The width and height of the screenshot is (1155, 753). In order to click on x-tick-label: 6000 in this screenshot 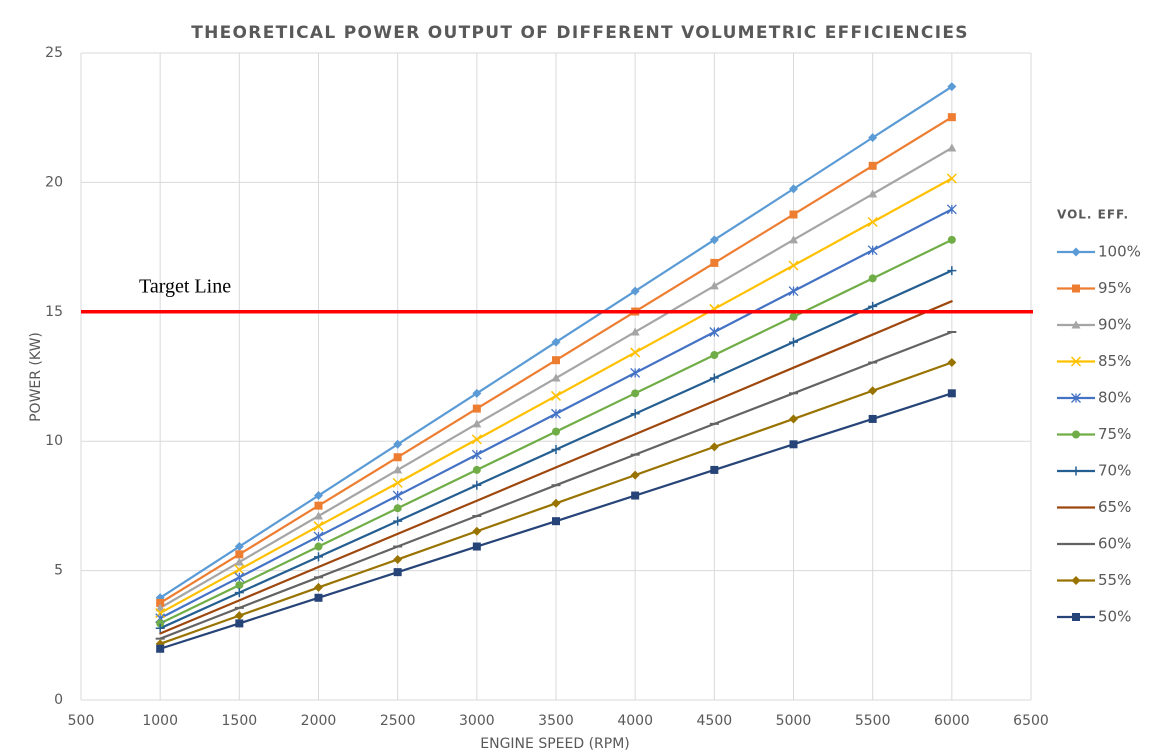, I will do `click(952, 721)`.